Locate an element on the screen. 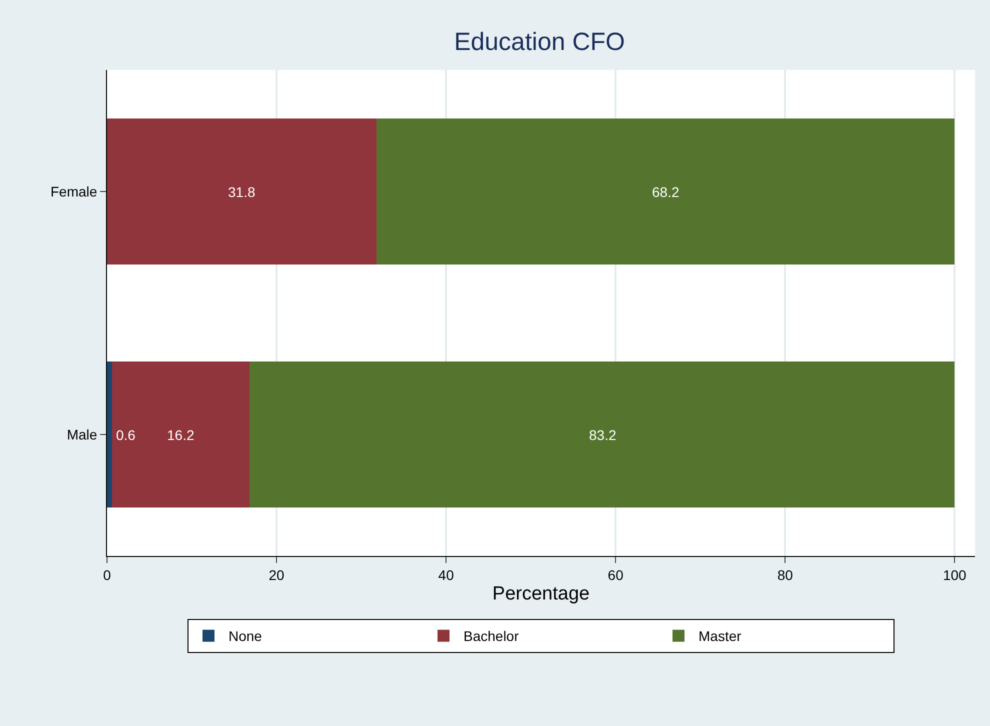 The width and height of the screenshot is (990, 726). x-tick-label: 20 is located at coordinates (276, 574).